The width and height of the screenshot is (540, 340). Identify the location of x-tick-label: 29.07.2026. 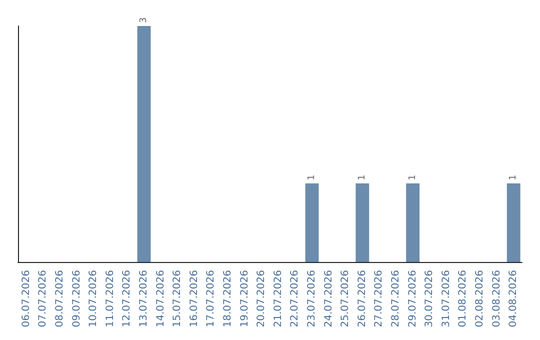
(412, 299).